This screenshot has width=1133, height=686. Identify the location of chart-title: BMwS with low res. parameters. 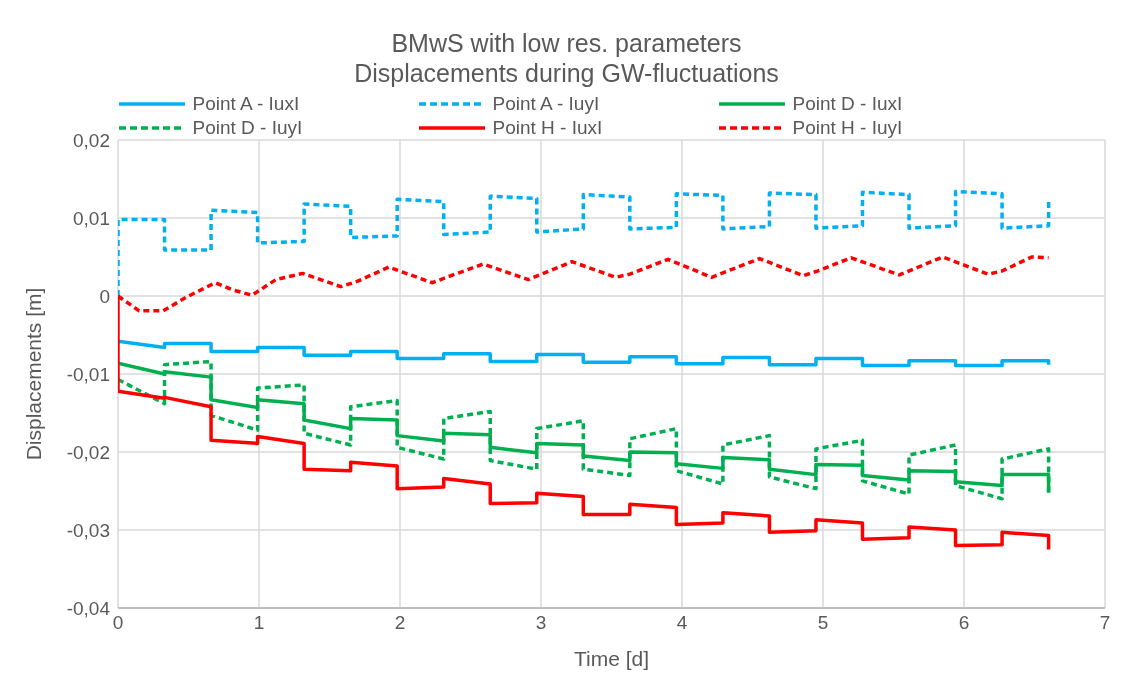
(566, 43).